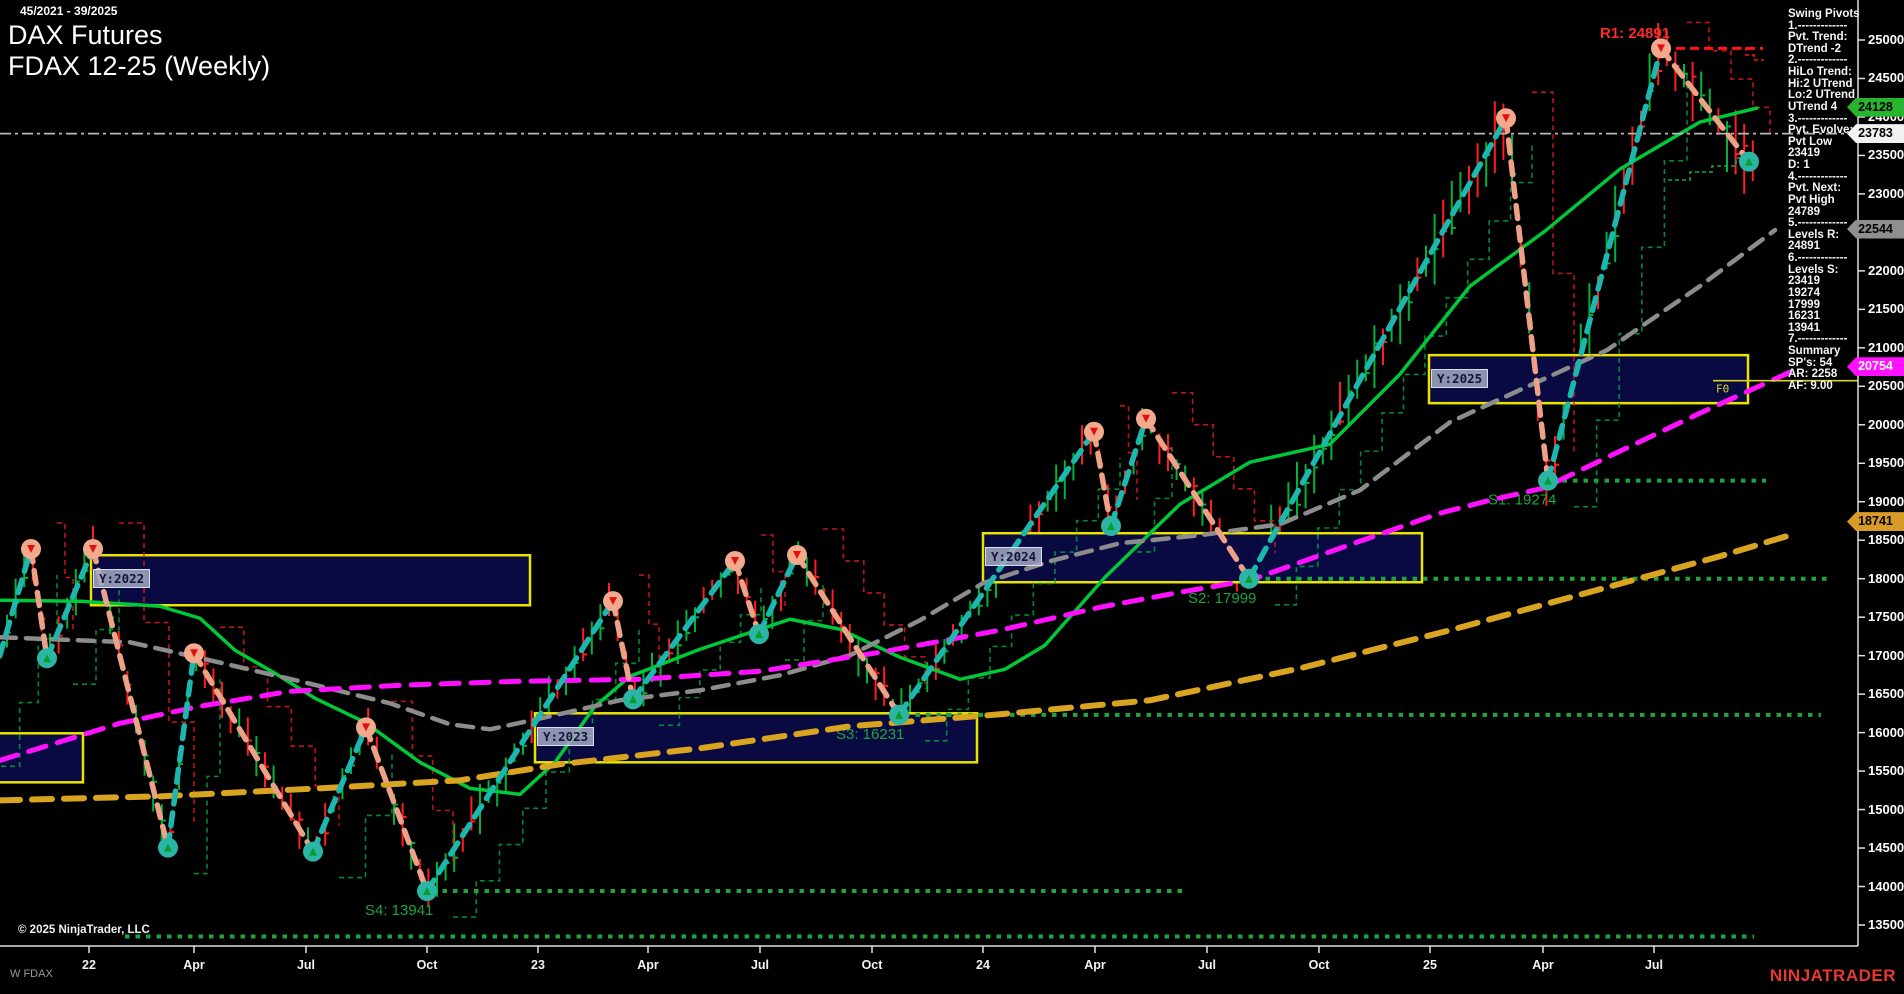  I want to click on price-axis-label: 22000, so click(1886, 270).